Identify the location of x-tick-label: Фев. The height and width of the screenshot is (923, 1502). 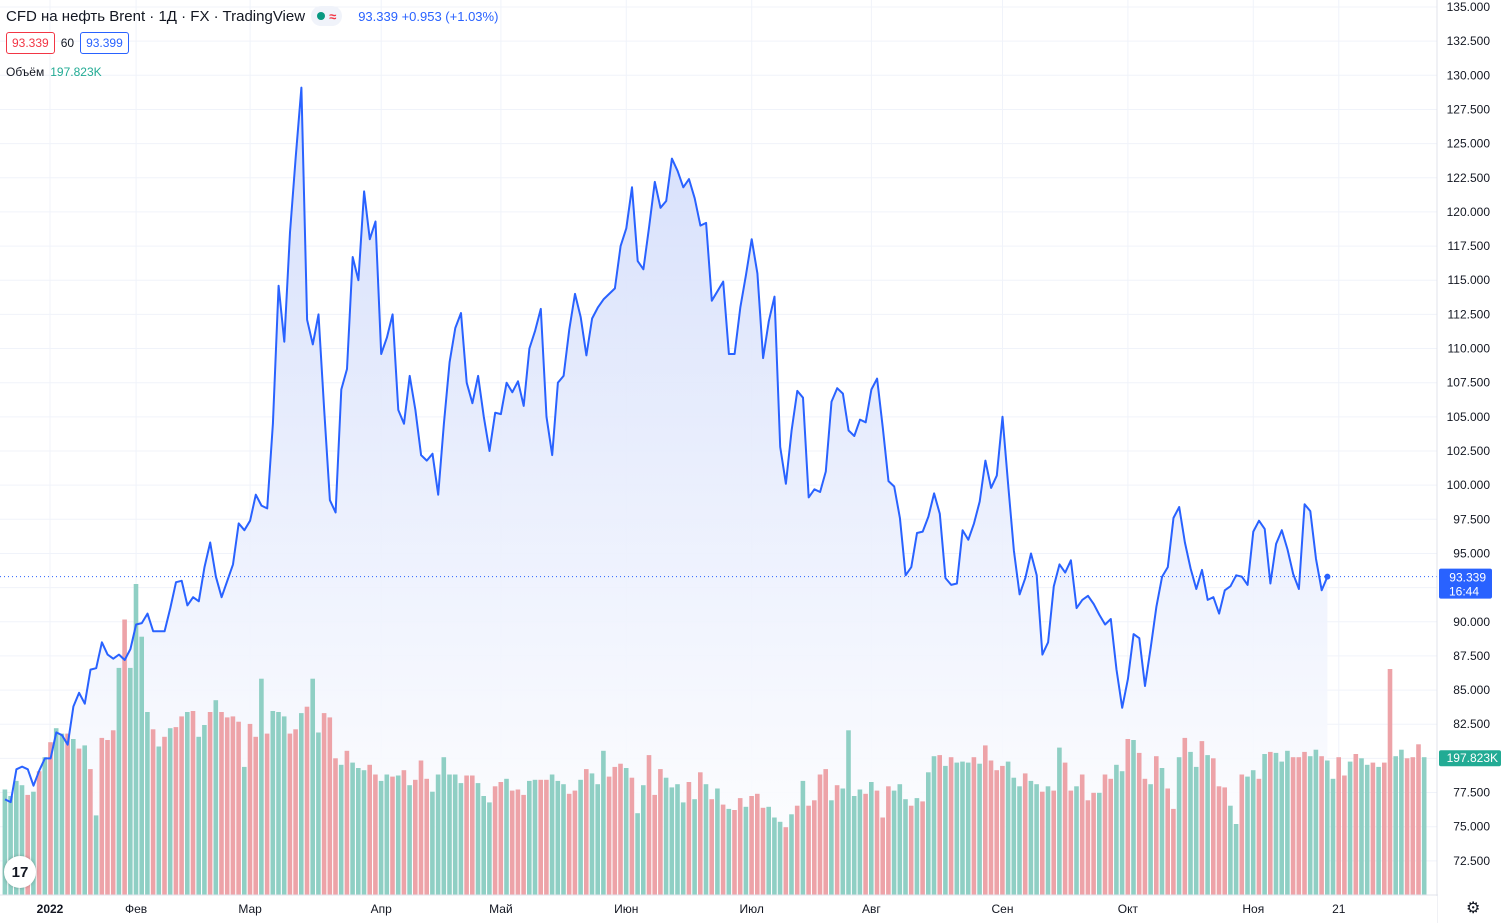
(136, 909).